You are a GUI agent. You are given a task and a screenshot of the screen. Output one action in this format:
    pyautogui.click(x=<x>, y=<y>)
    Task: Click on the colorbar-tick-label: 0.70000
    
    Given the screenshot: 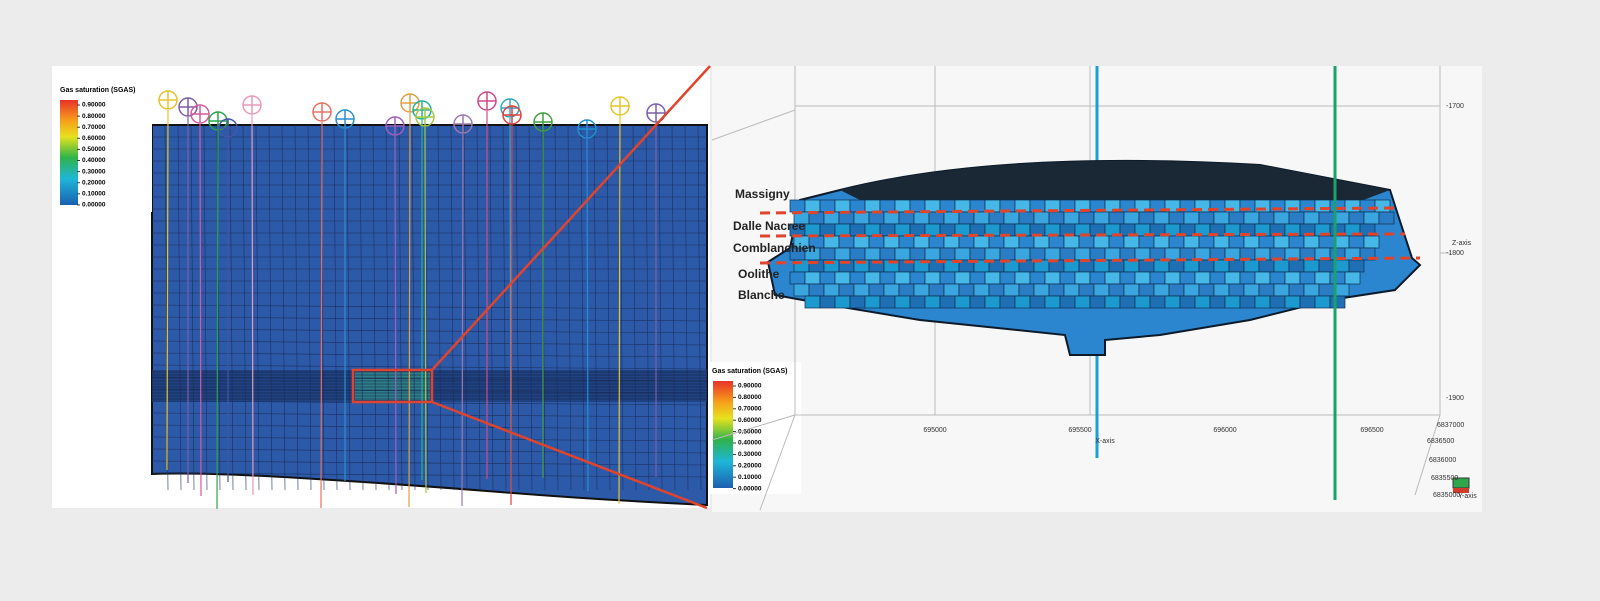 What is the action you would take?
    pyautogui.click(x=94, y=127)
    